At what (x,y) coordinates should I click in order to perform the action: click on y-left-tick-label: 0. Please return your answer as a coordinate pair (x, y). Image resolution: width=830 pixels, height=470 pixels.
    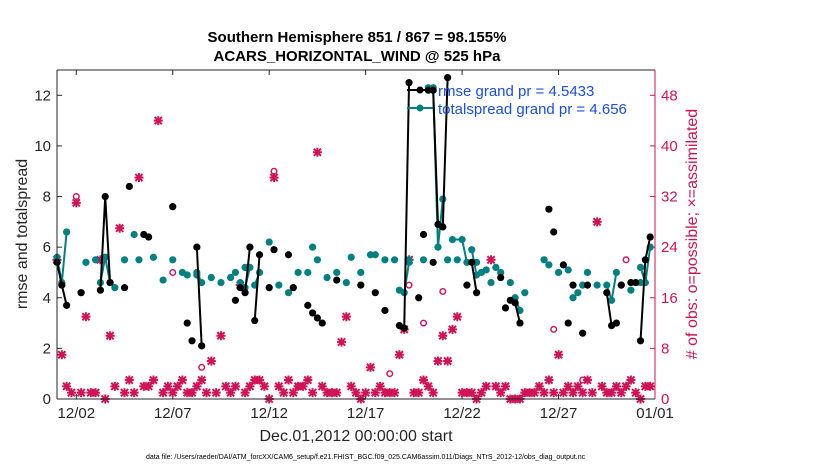
    Looking at the image, I should click on (47, 399).